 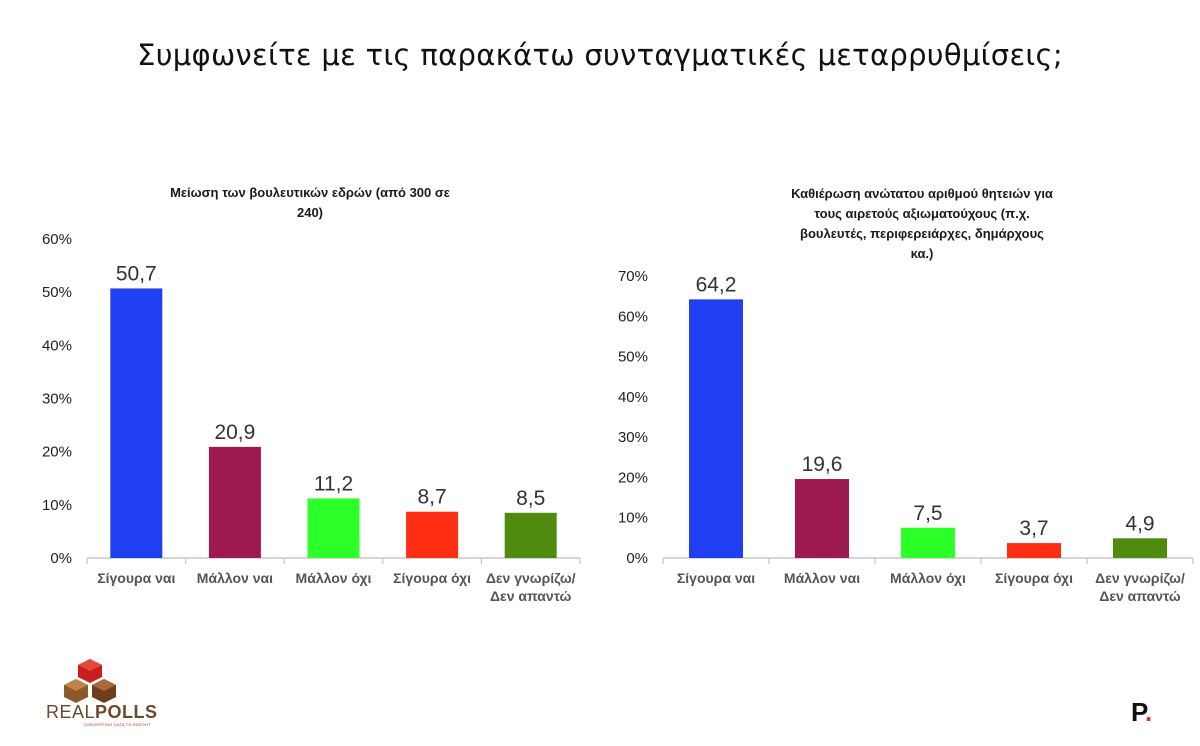 What do you see at coordinates (310, 212) in the screenshot?
I see `chart-1-title-line: 240)` at bounding box center [310, 212].